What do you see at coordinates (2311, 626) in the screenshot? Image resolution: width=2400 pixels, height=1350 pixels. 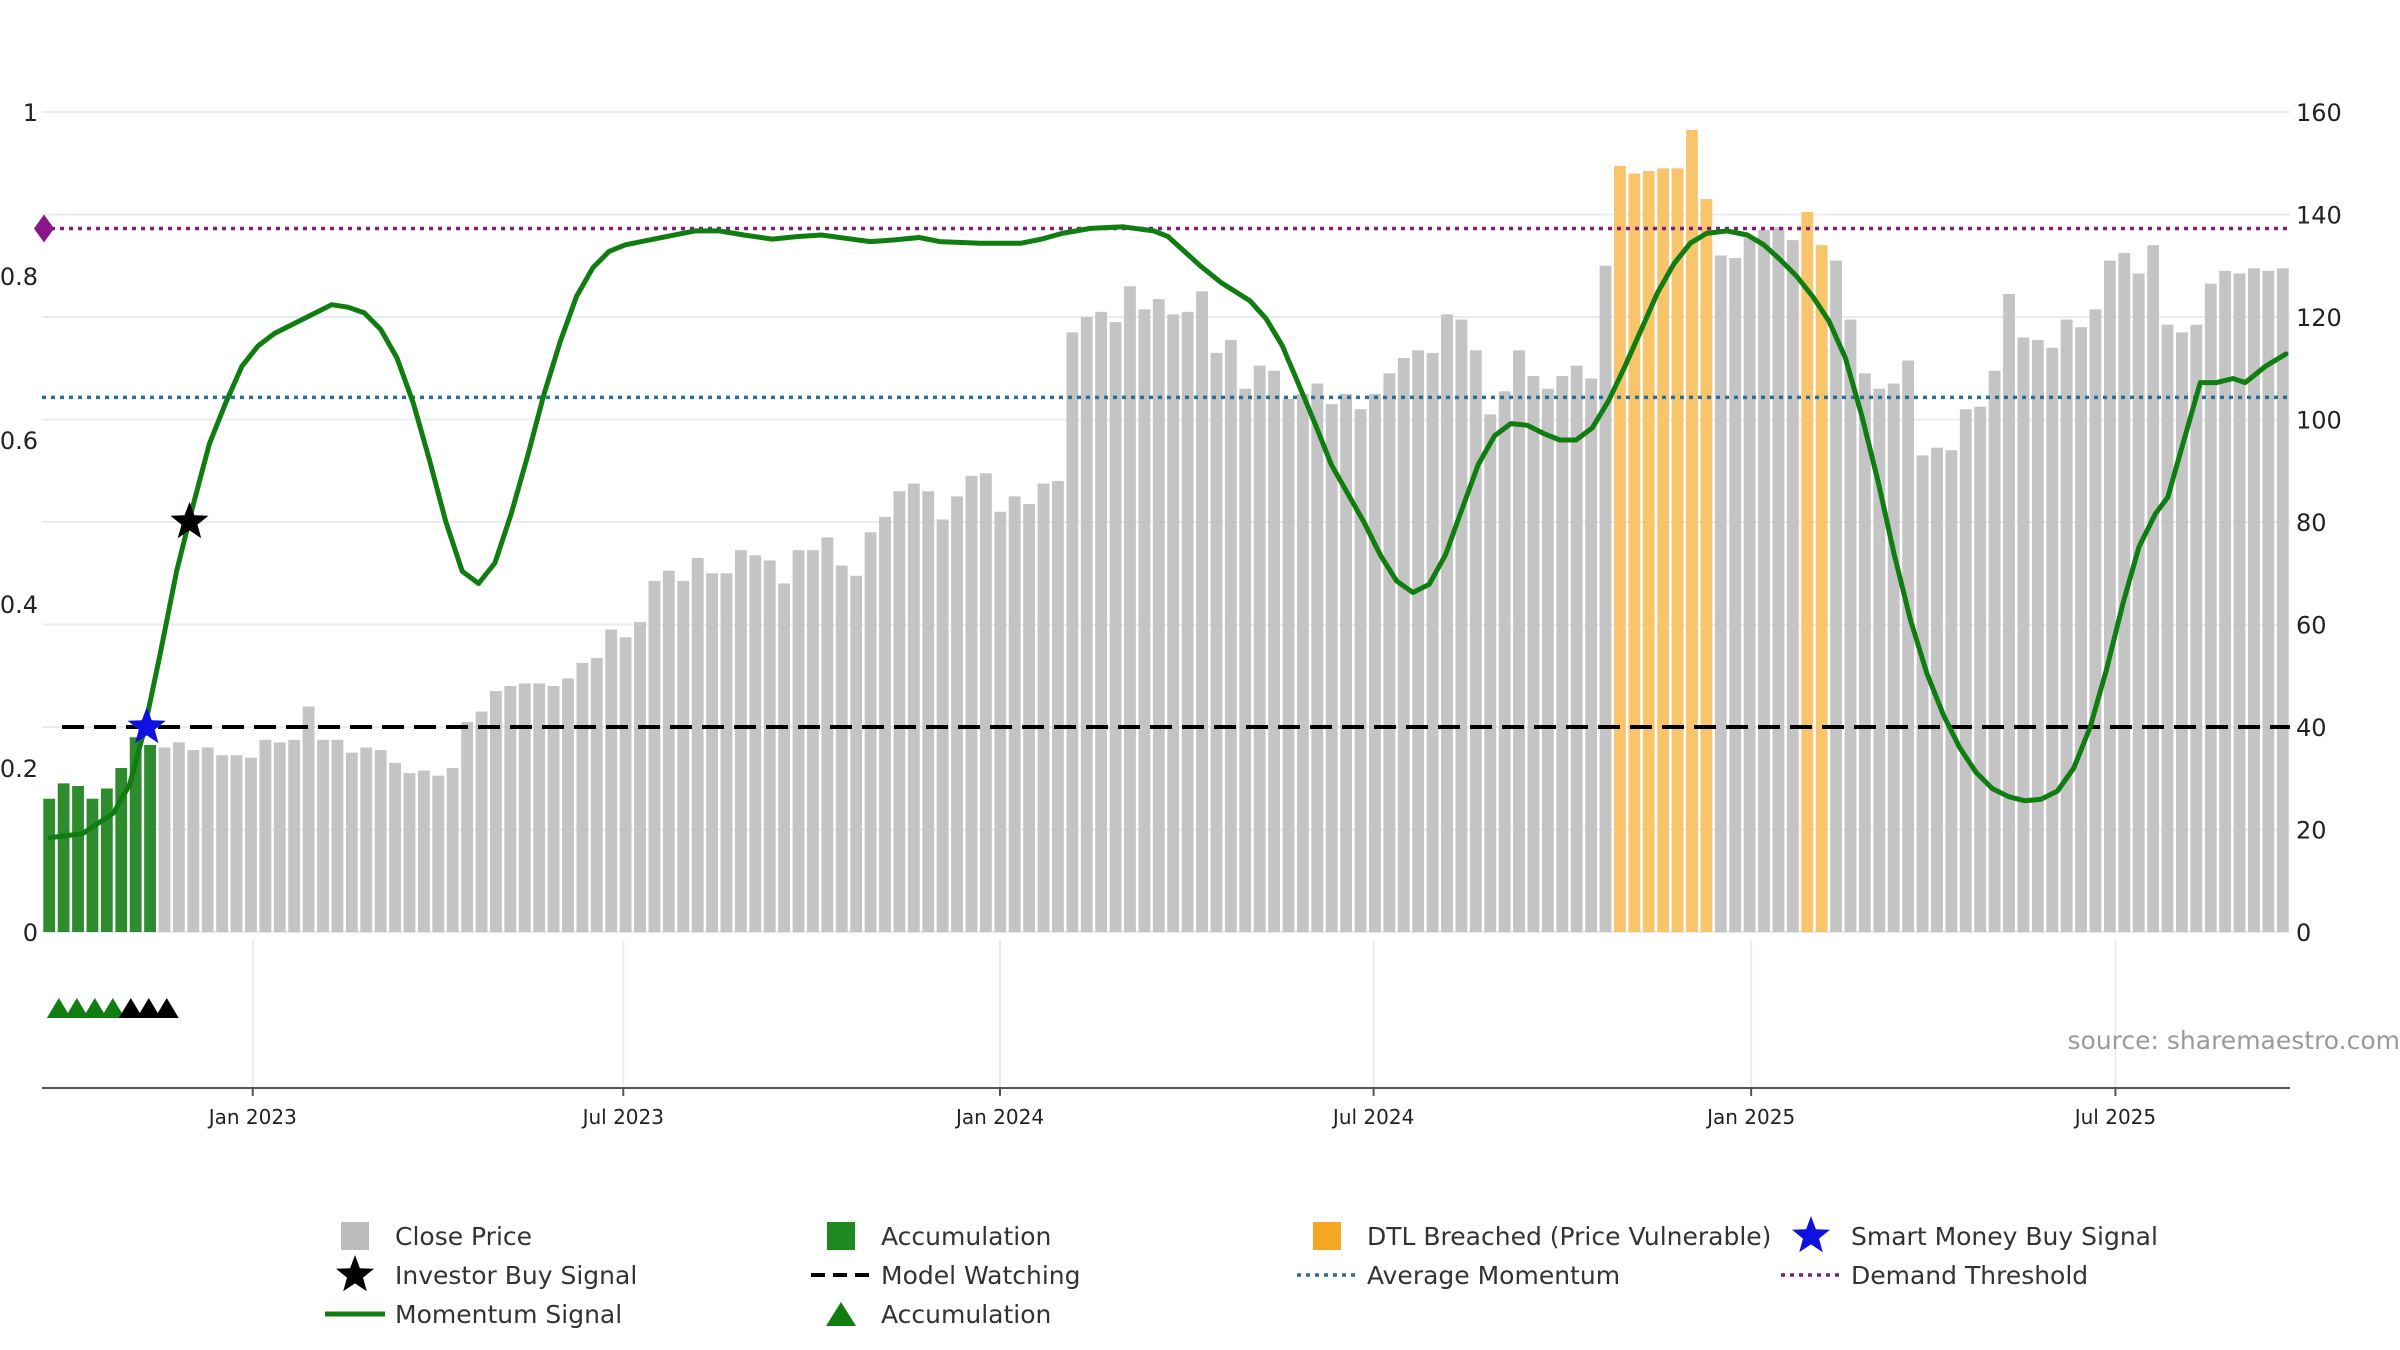 I see `right-tick-label: 60` at bounding box center [2311, 626].